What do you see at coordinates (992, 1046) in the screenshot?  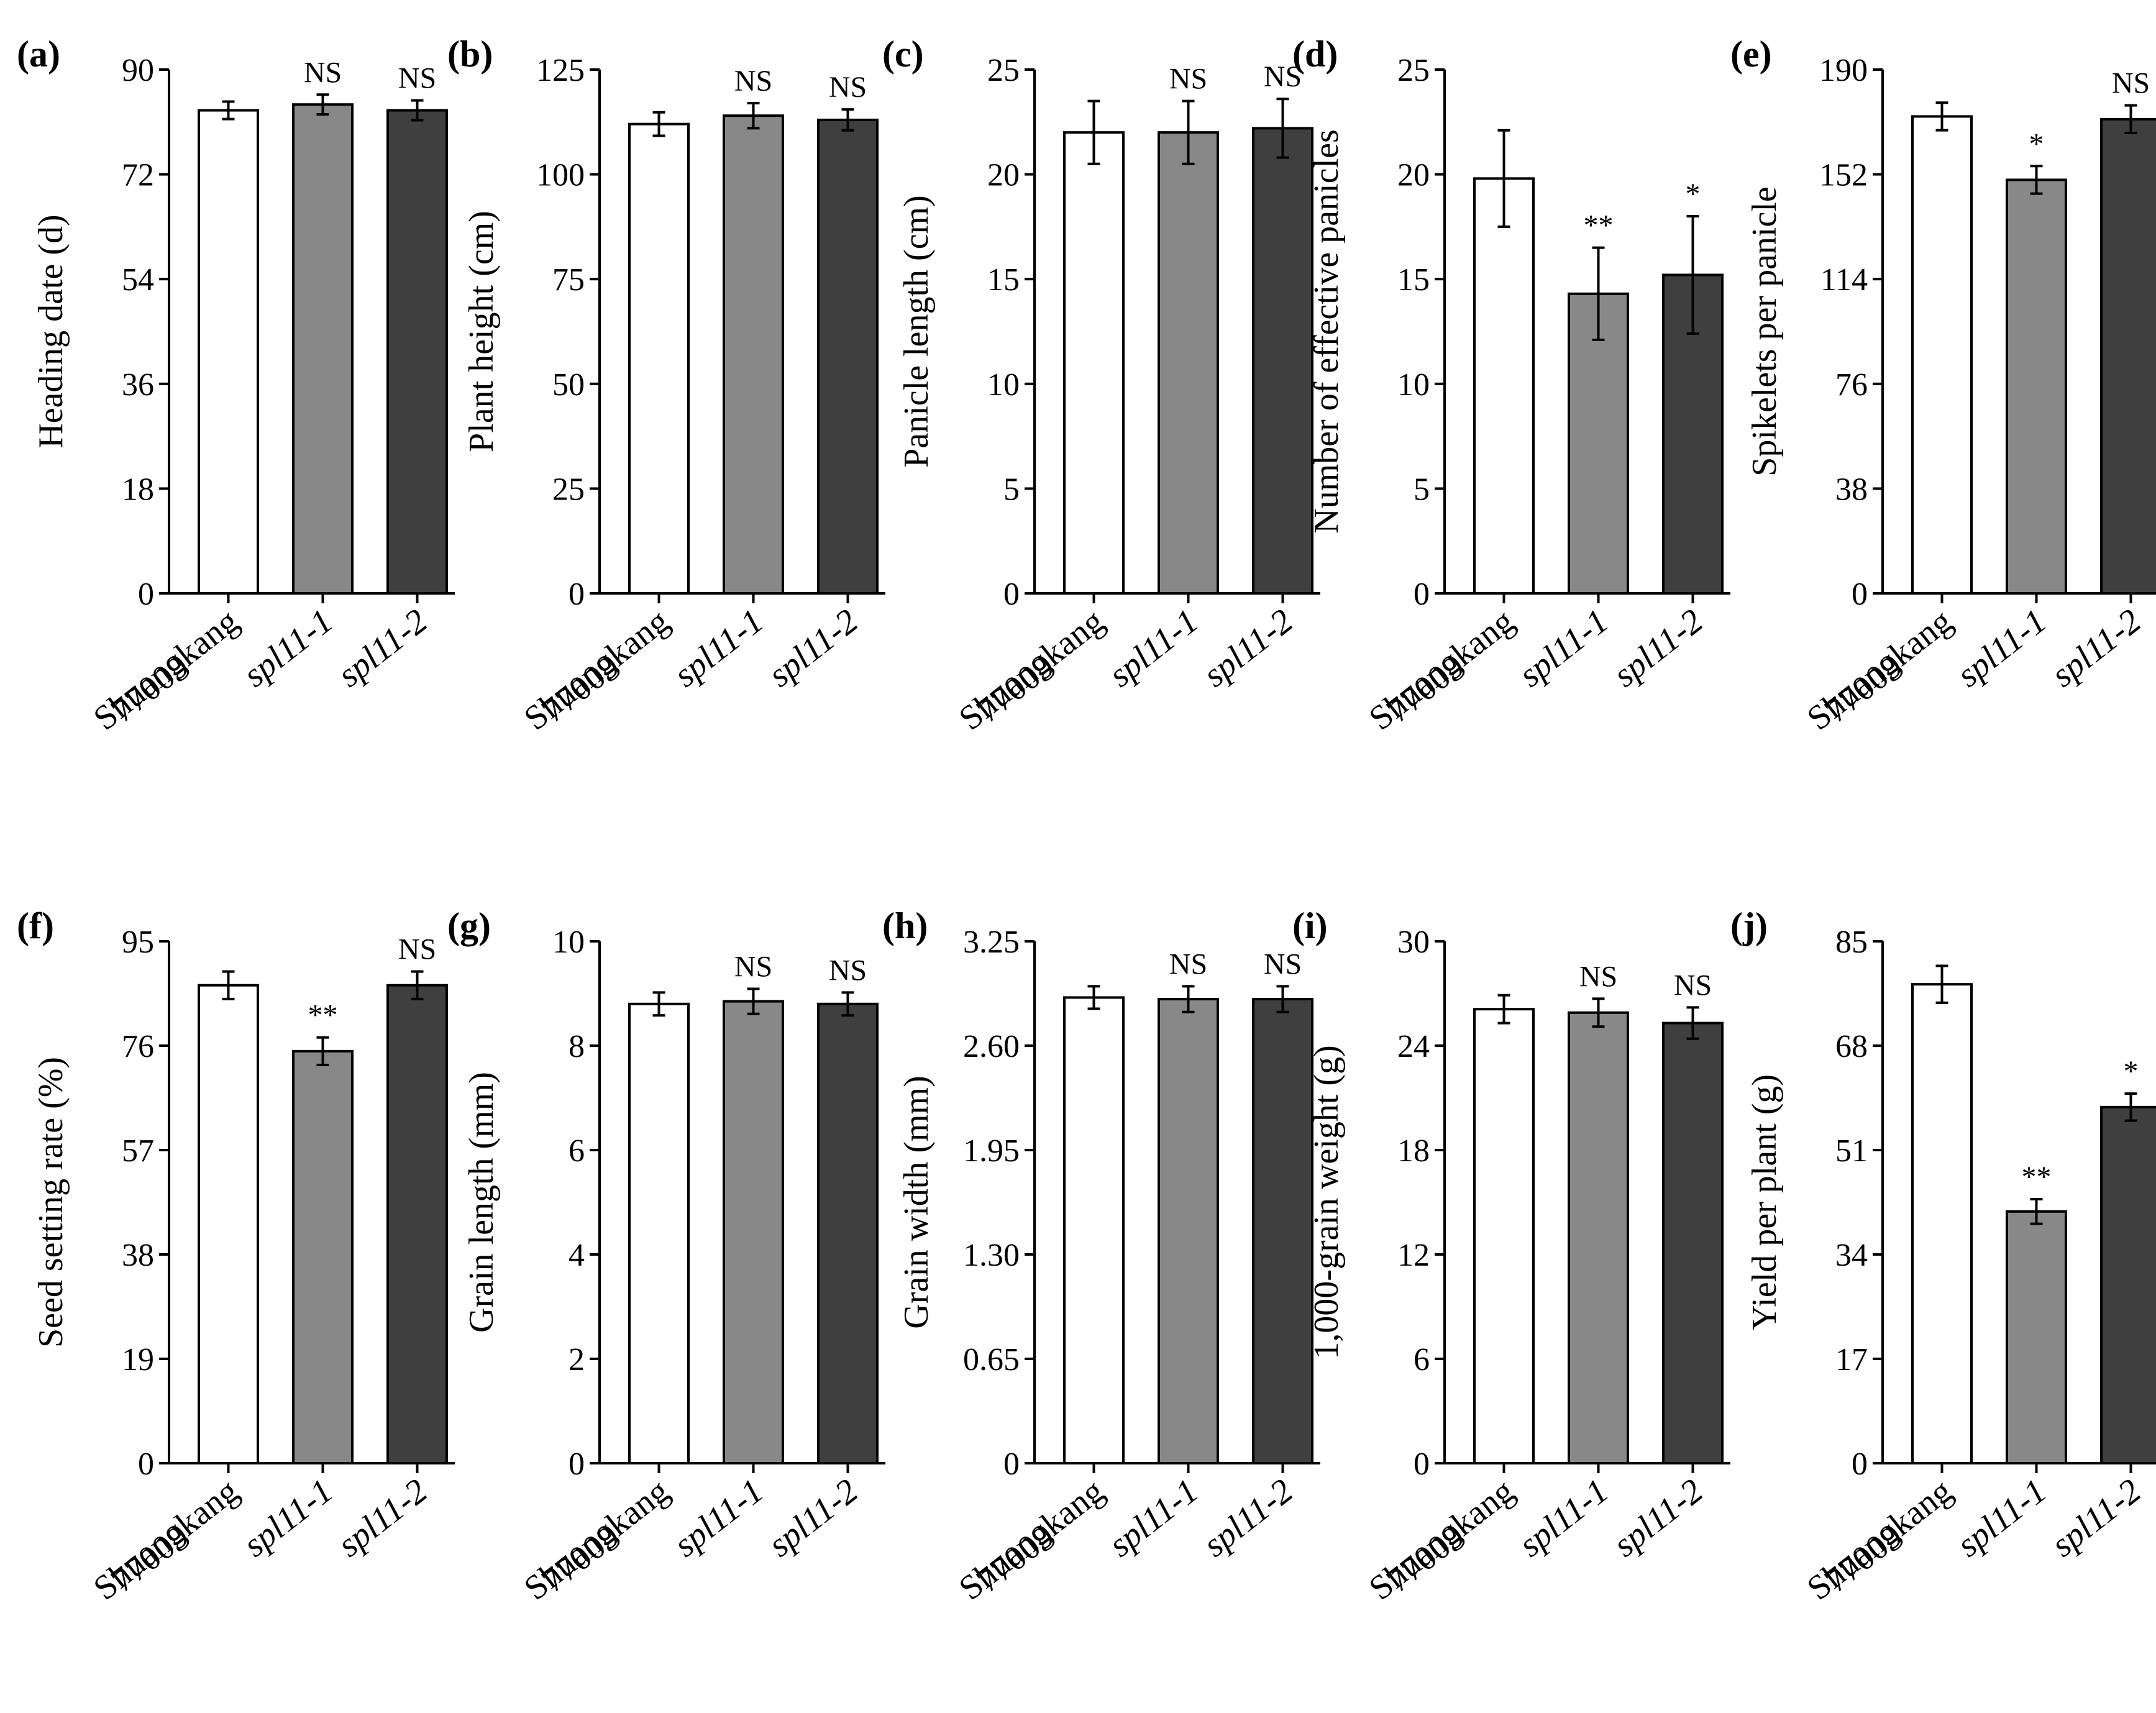 I see `y-tick-label: 2.60` at bounding box center [992, 1046].